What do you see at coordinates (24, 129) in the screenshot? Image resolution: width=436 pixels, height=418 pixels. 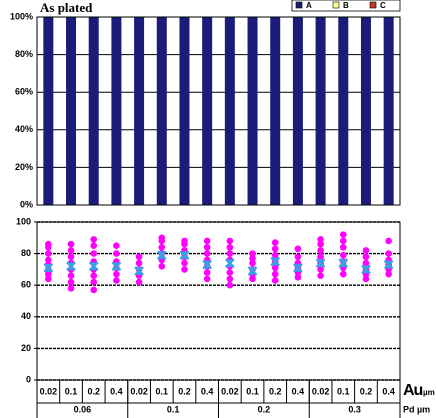 I see `y-tick-label: 40%` at bounding box center [24, 129].